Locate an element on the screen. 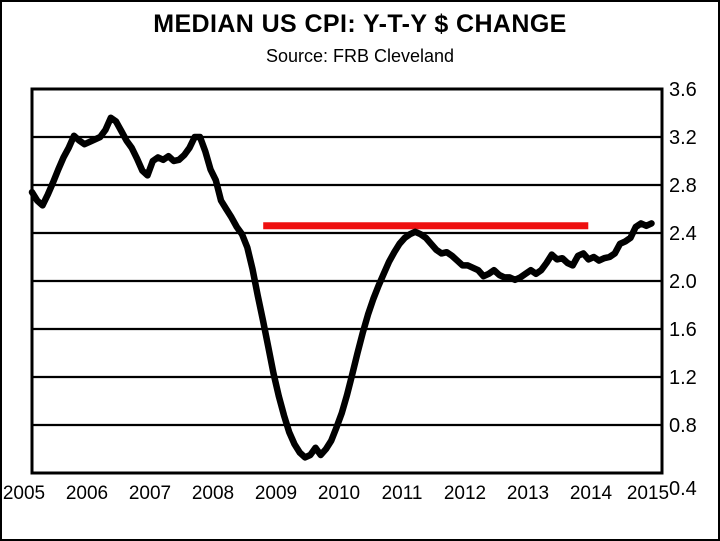 The image size is (720, 541). chart-subtitle: Source: FRB Cleveland is located at coordinates (360, 56).